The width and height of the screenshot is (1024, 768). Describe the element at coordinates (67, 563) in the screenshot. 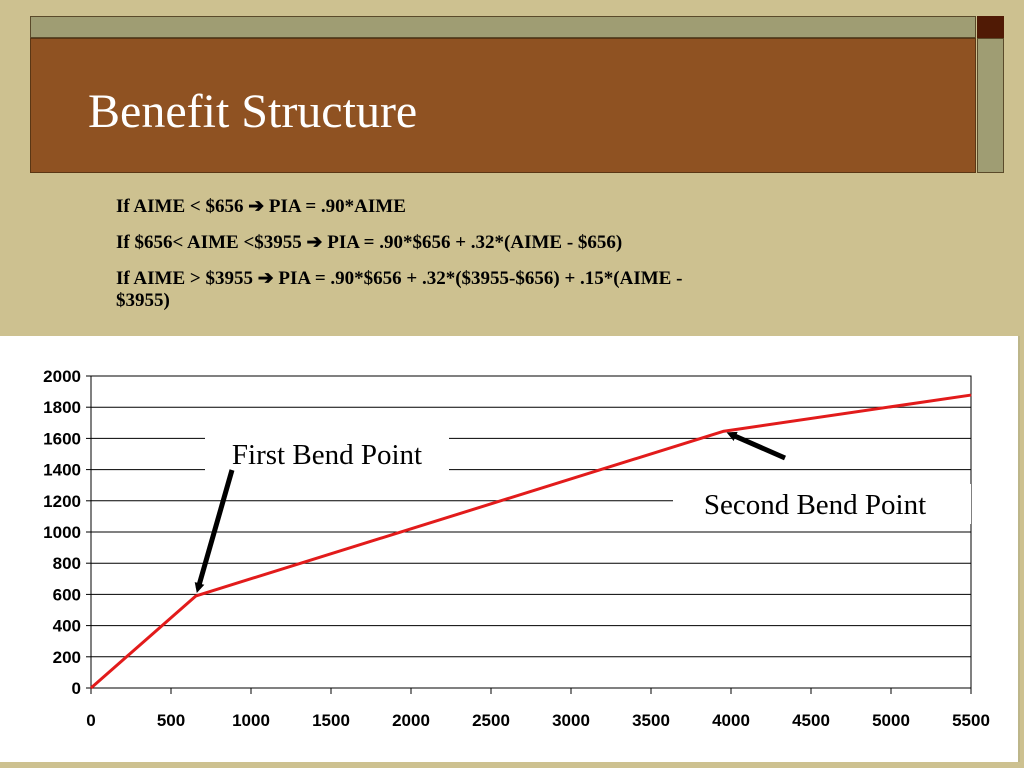

I see `y-tick-label: 800` at that location.